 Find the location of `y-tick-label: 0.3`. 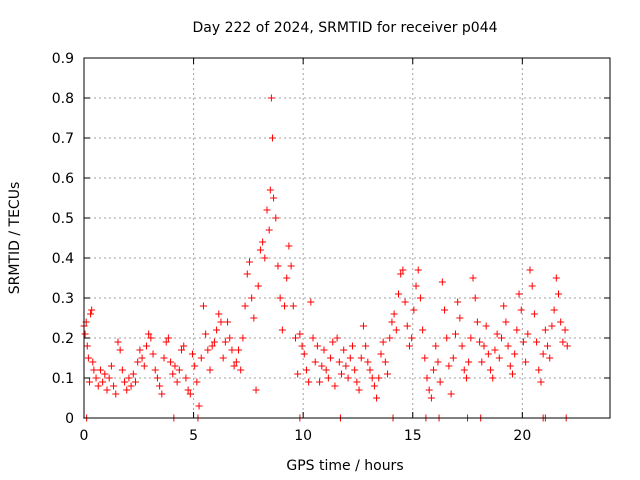

y-tick-label: 0.3 is located at coordinates (63, 299).